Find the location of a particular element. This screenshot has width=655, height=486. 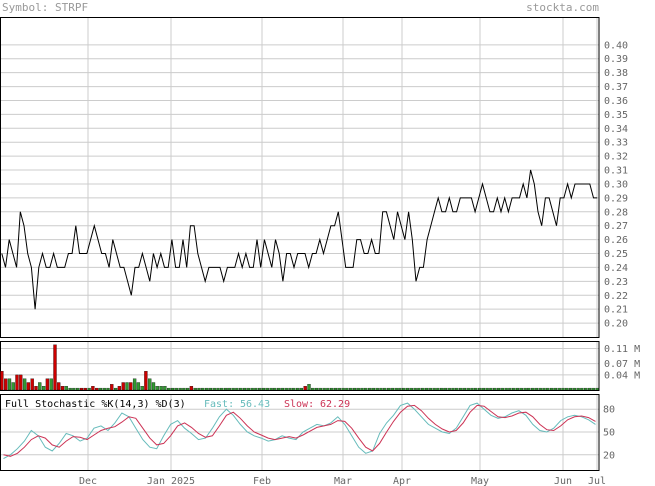

volume-tick-label: 0.04 M is located at coordinates (622, 375).